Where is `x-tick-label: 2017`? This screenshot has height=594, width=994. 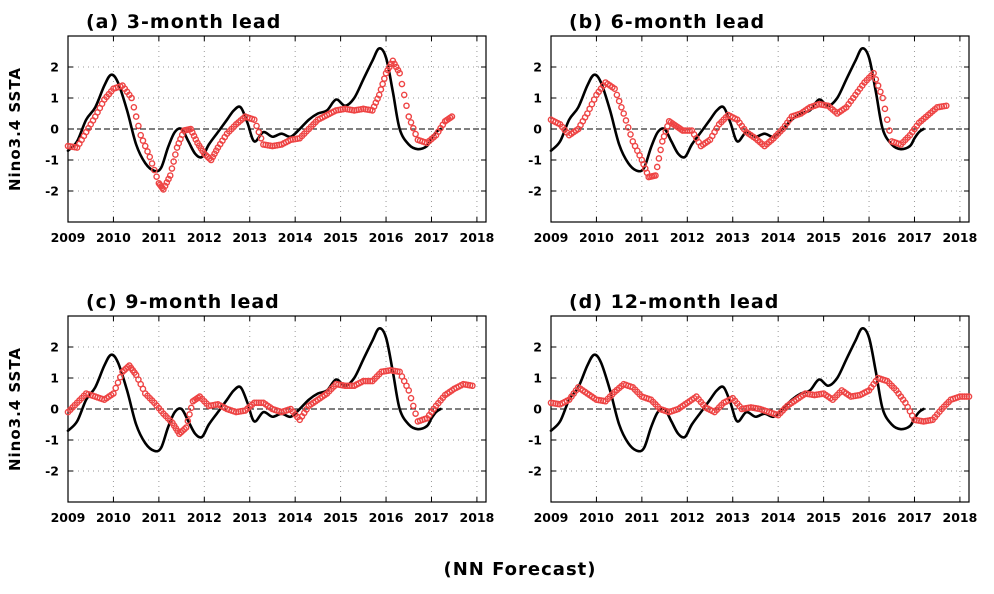
x-tick-label: 2017 is located at coordinates (431, 517).